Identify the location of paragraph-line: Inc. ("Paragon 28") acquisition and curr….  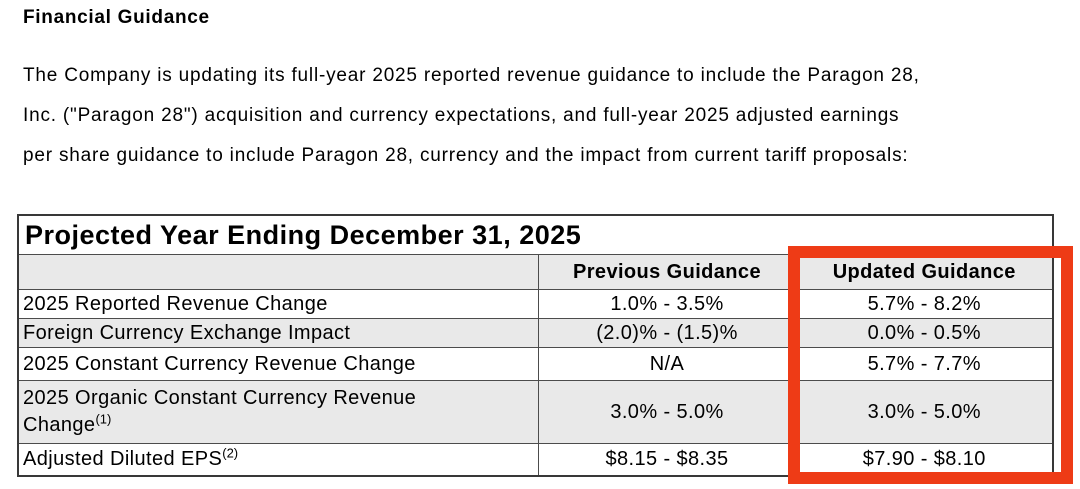
(461, 115).